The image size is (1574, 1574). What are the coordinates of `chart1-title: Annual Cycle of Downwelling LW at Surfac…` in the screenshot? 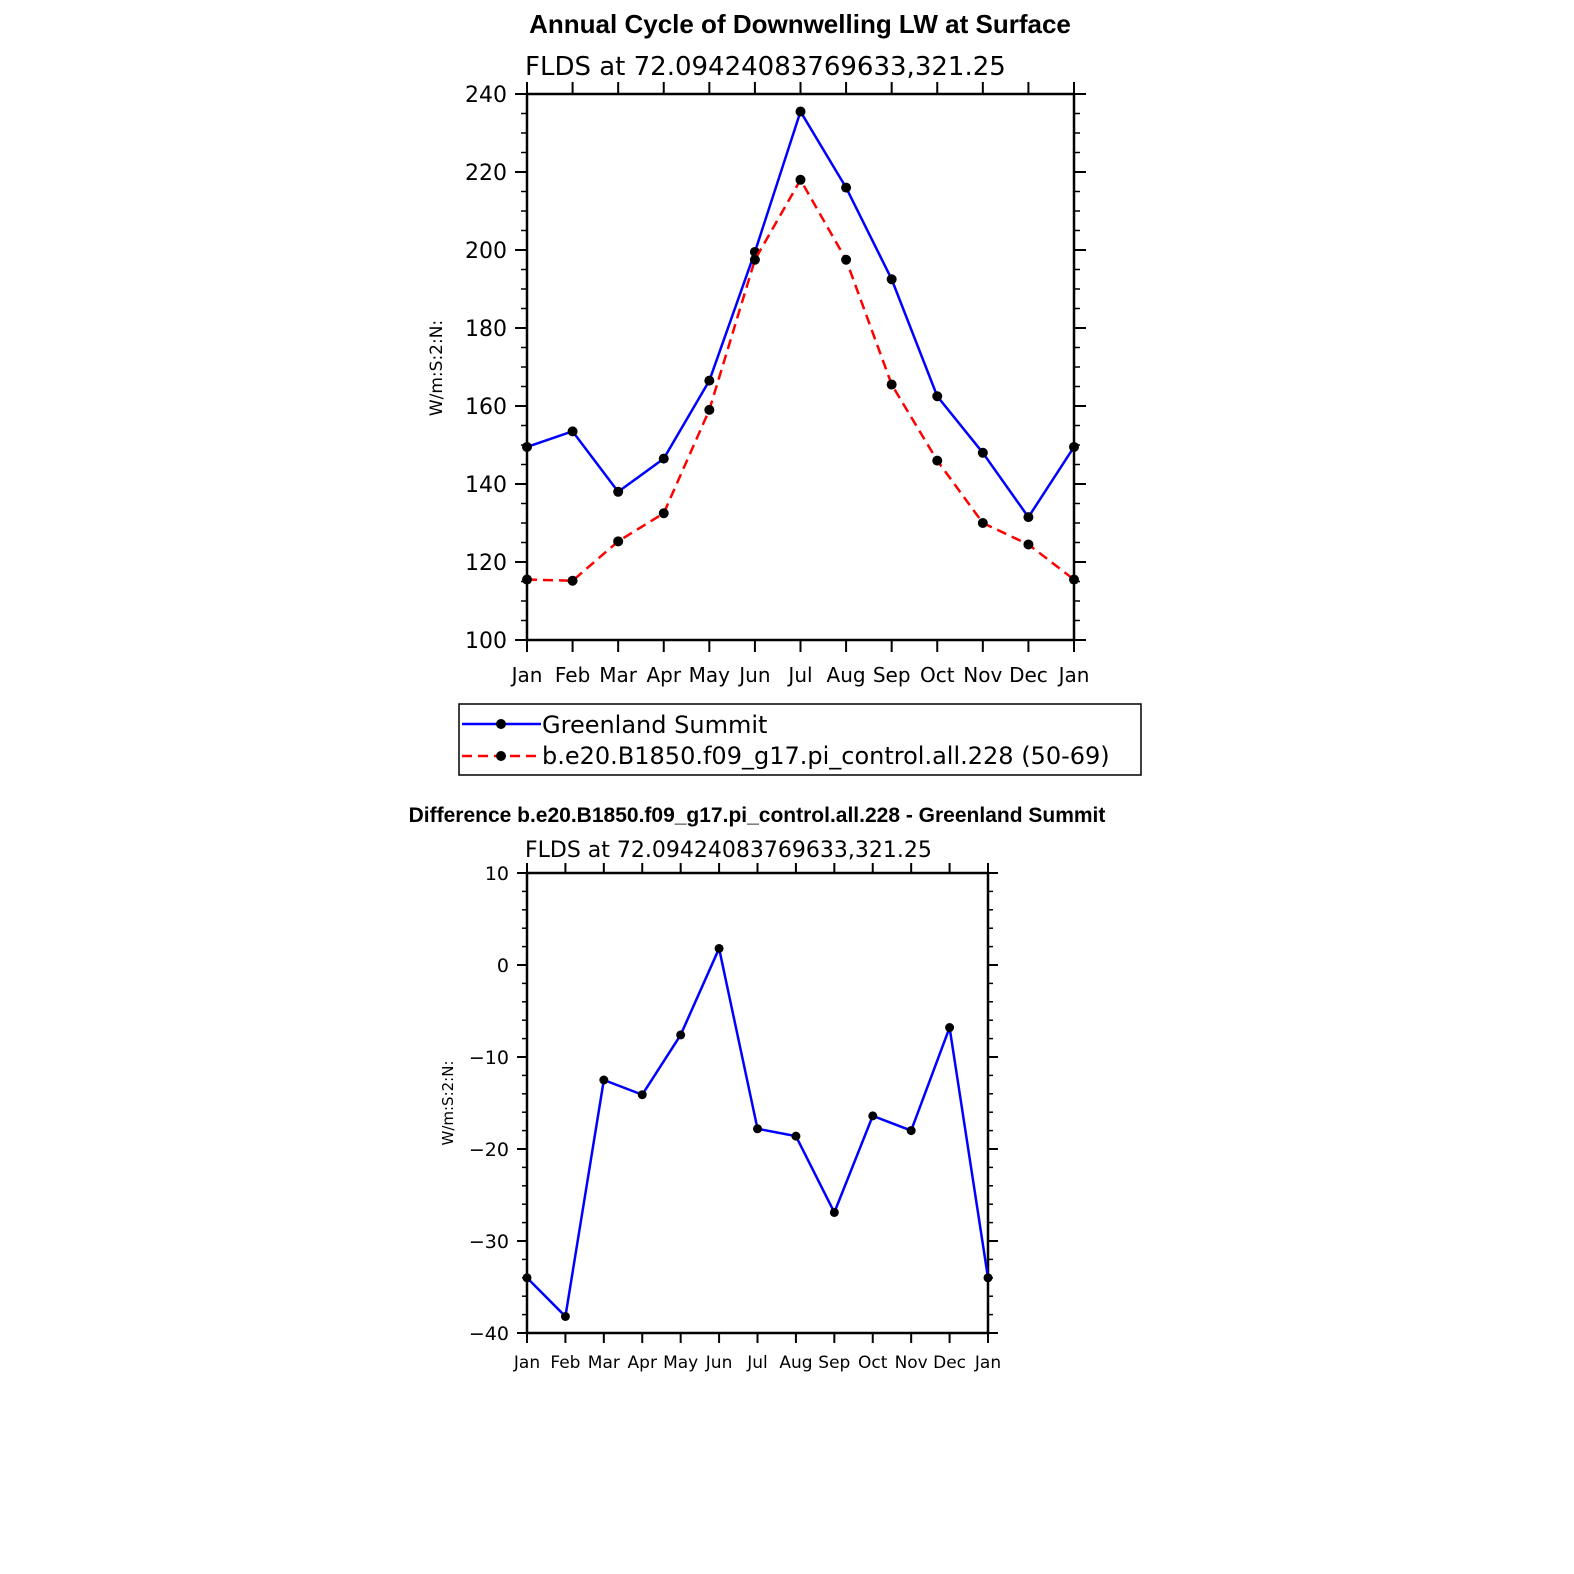 It's located at (800, 24).